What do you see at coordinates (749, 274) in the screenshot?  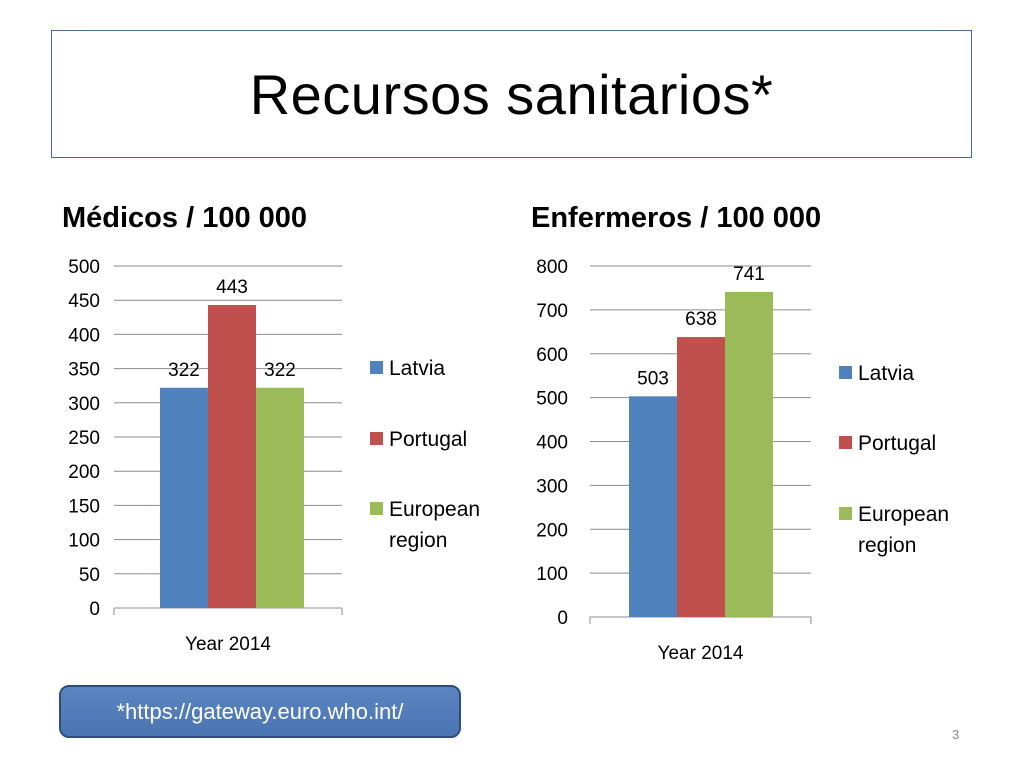 I see `enfermeros-data-label: 741` at bounding box center [749, 274].